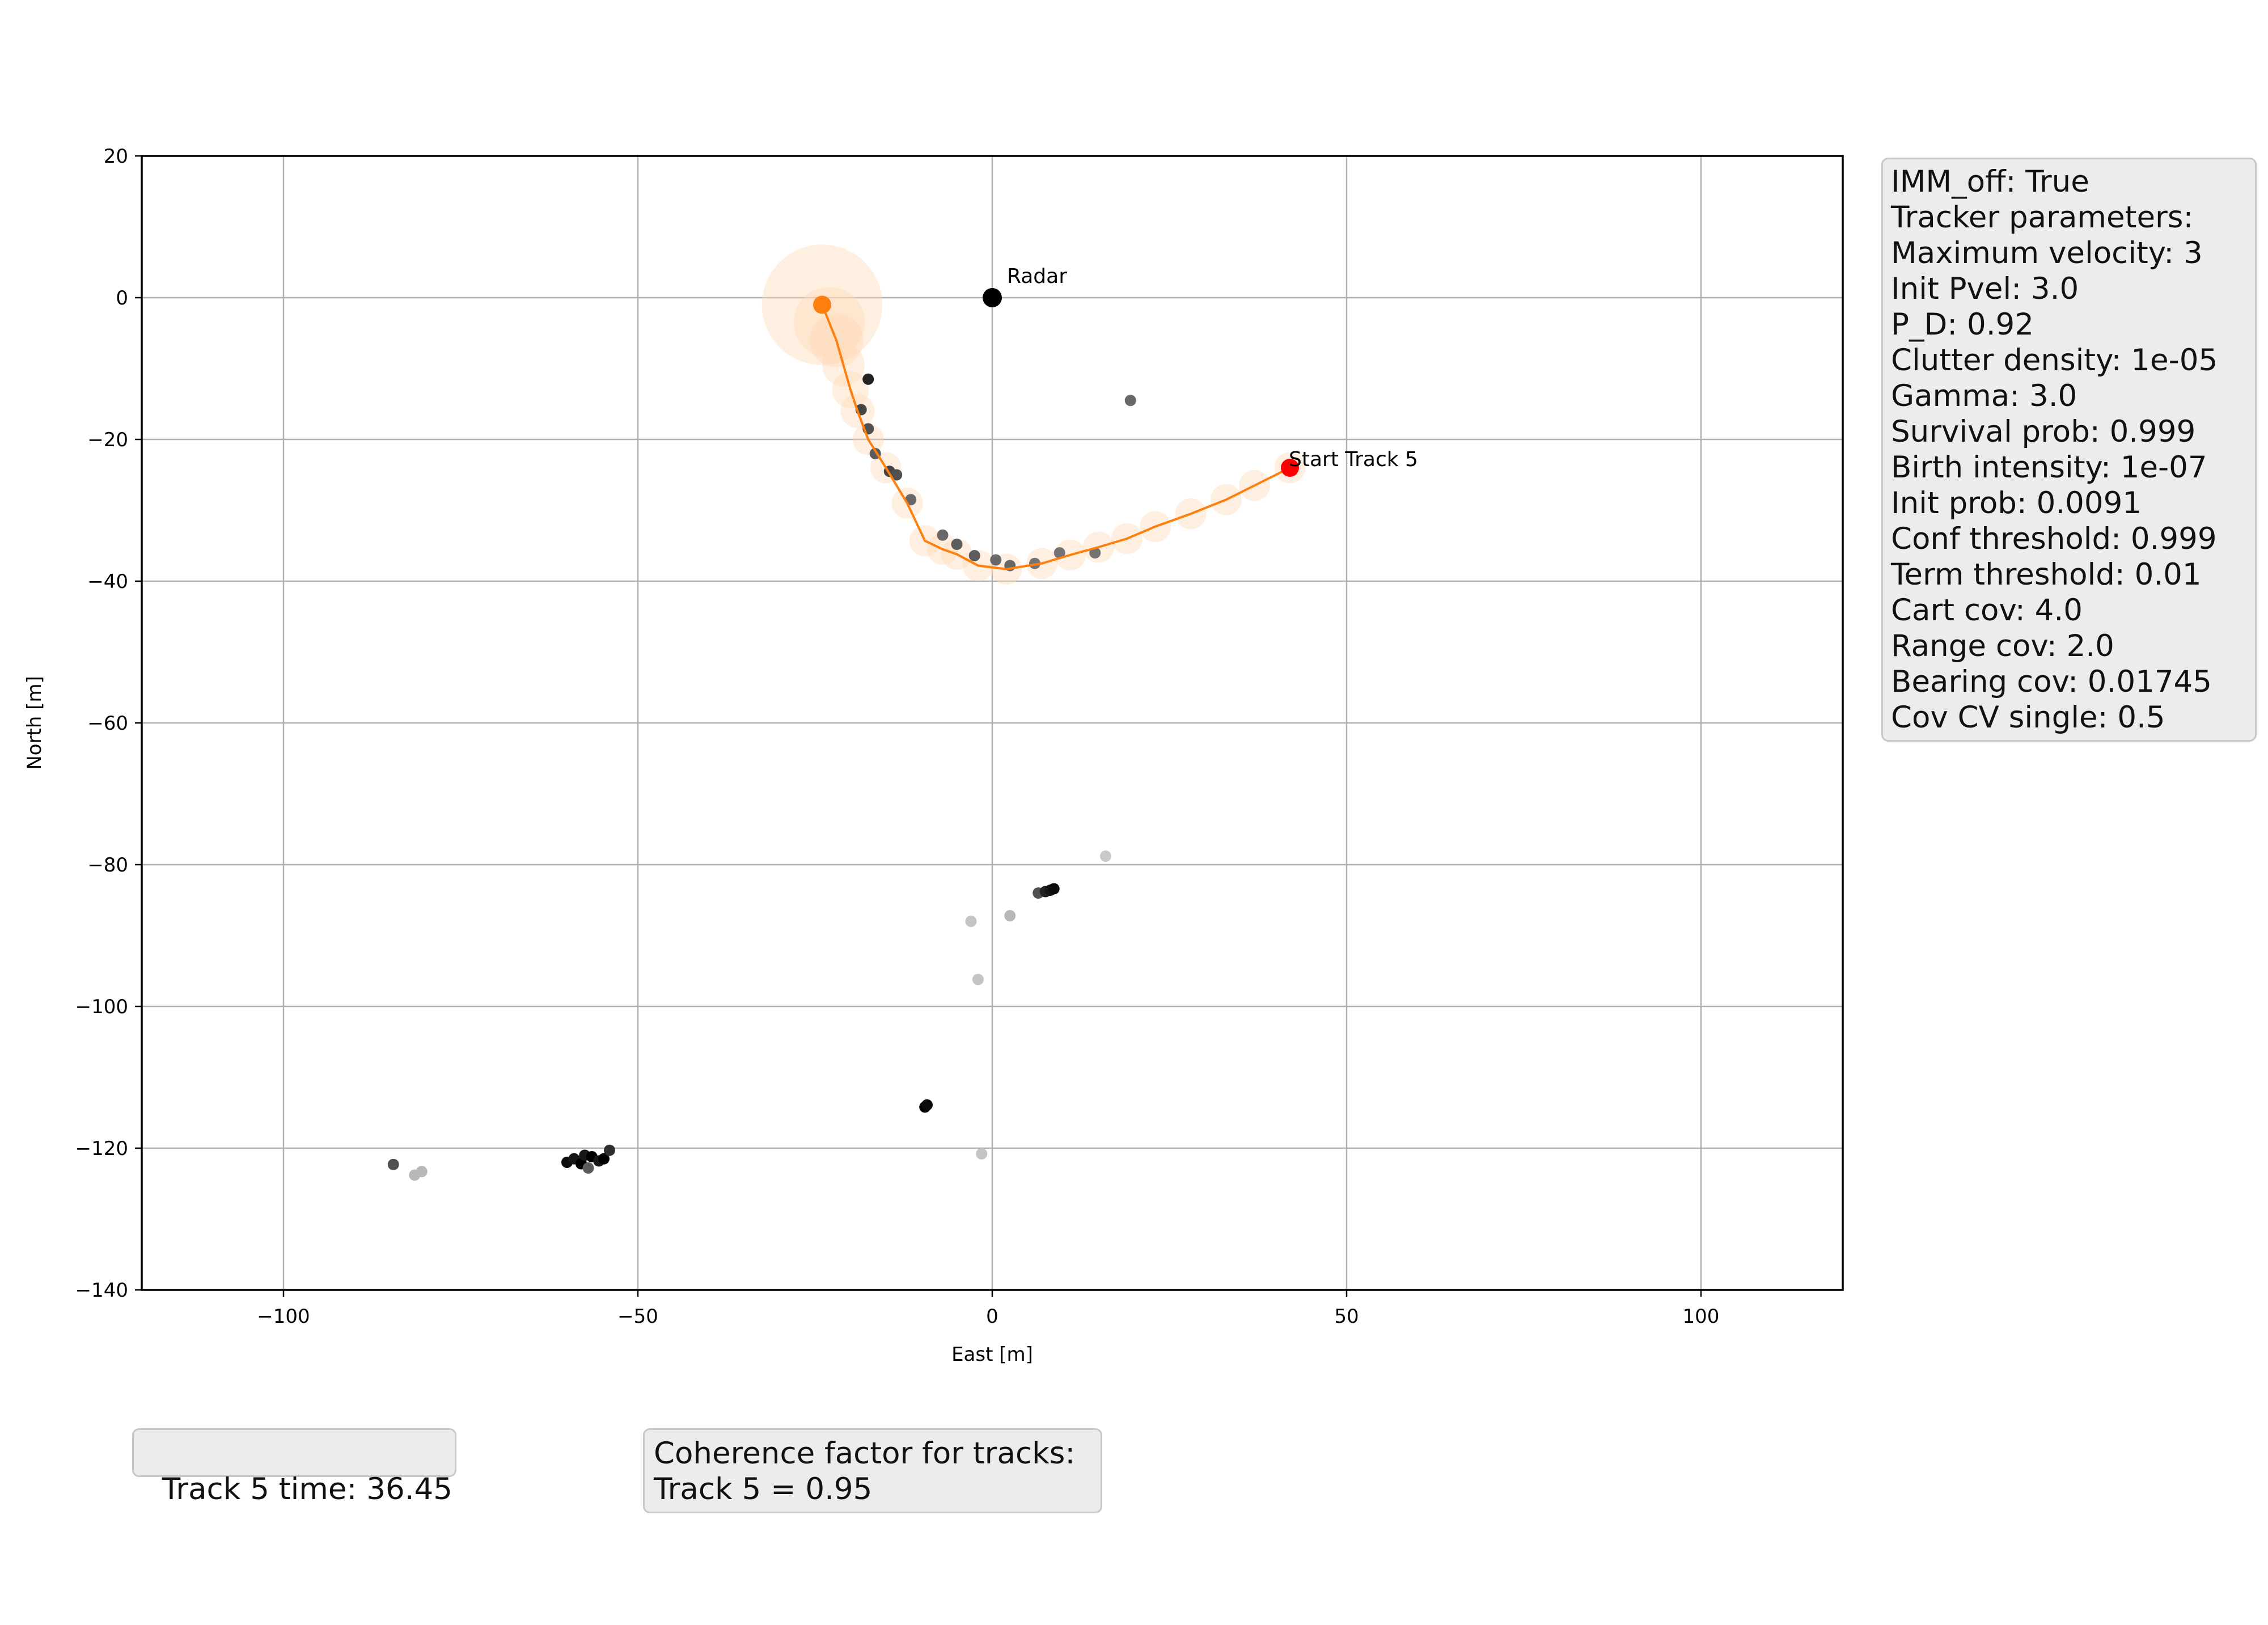  I want to click on x-axis-ticks: −100 −50 0 50 100, so click(988, 1309).